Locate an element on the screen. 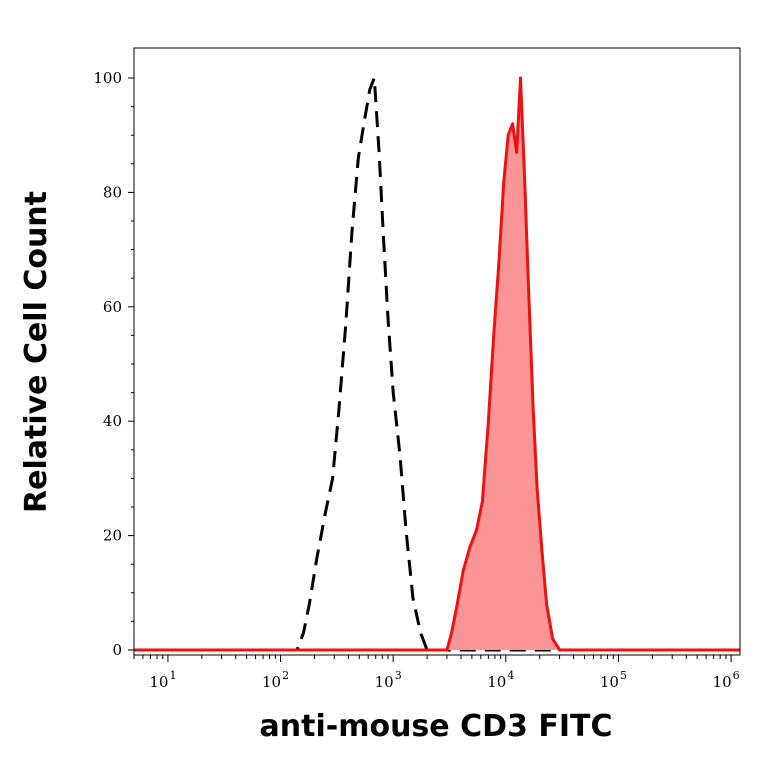  y-tick-label-0: 0 is located at coordinates (117, 650).